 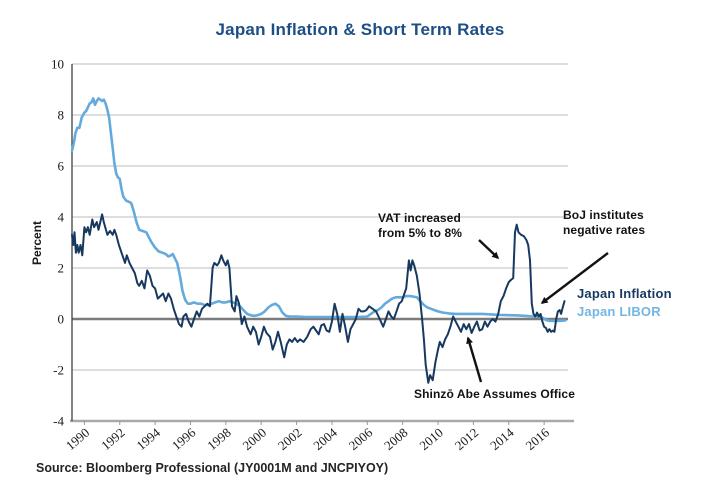 What do you see at coordinates (78, 439) in the screenshot?
I see `x-tick-label: 1990` at bounding box center [78, 439].